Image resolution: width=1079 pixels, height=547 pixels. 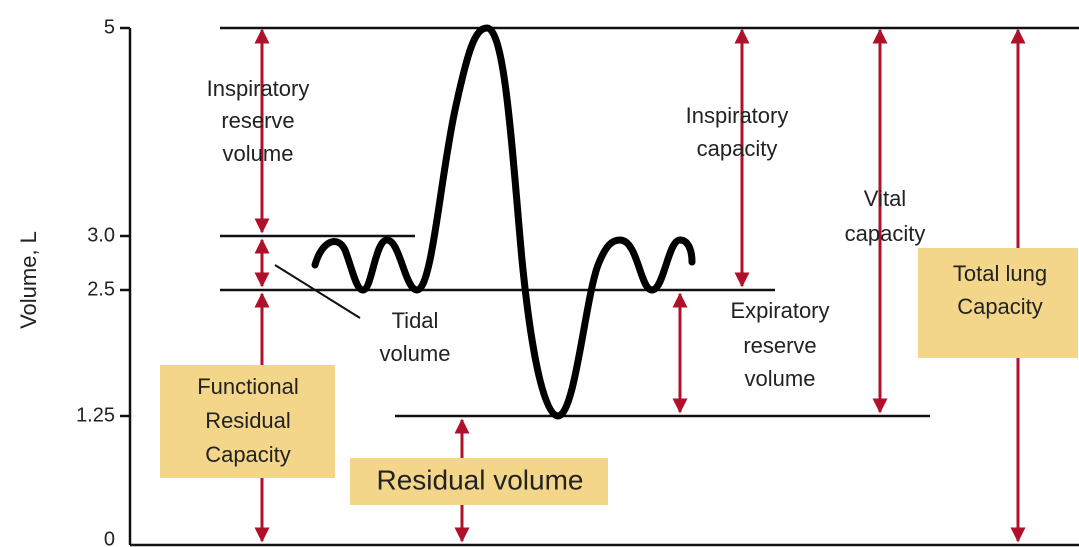 I want to click on label: Vital, so click(x=885, y=198).